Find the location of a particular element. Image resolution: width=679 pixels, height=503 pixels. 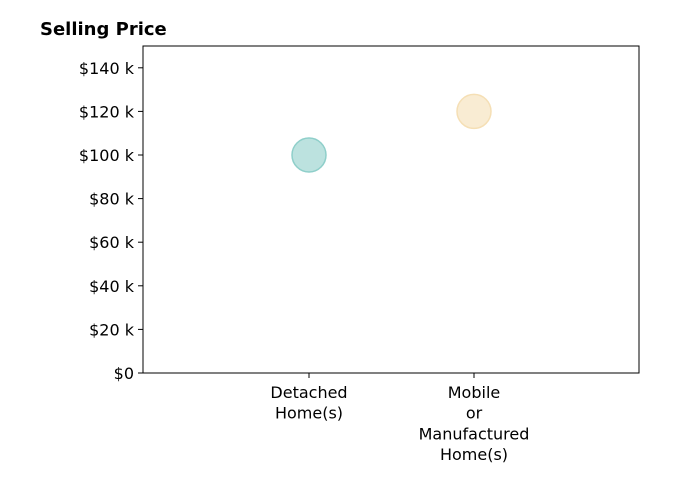

x-tick-label-line: Detached is located at coordinates (308, 392).